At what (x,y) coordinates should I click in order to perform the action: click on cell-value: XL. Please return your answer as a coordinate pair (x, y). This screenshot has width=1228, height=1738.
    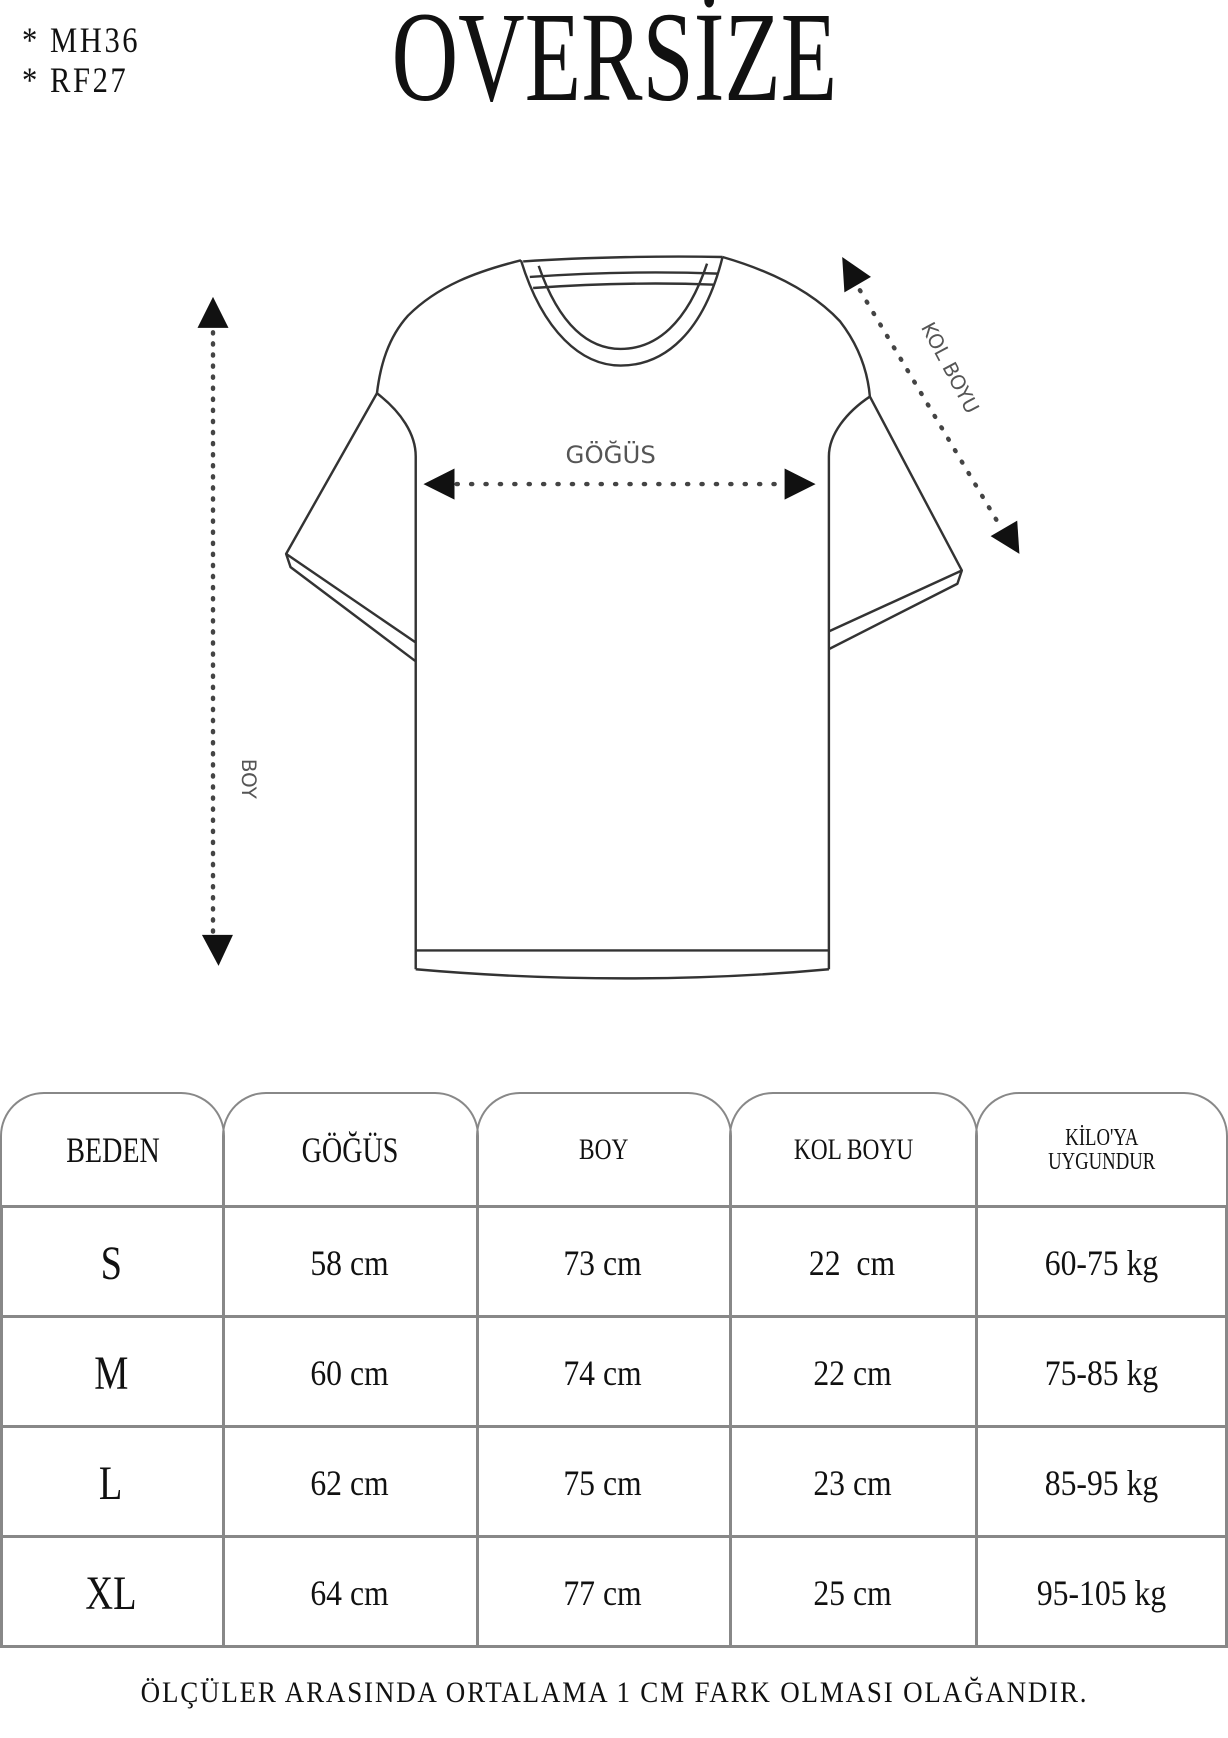
    Looking at the image, I should click on (111, 1593).